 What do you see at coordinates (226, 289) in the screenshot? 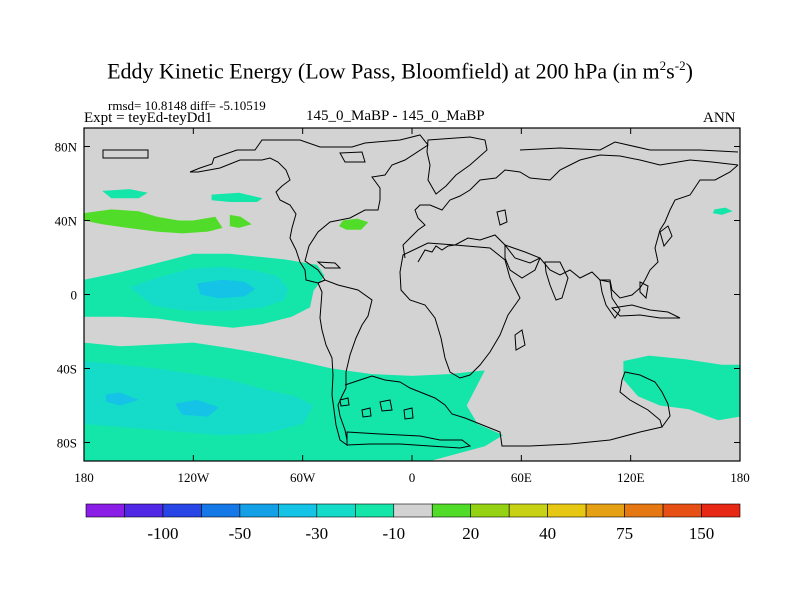
I see `region-eq-band-core` at bounding box center [226, 289].